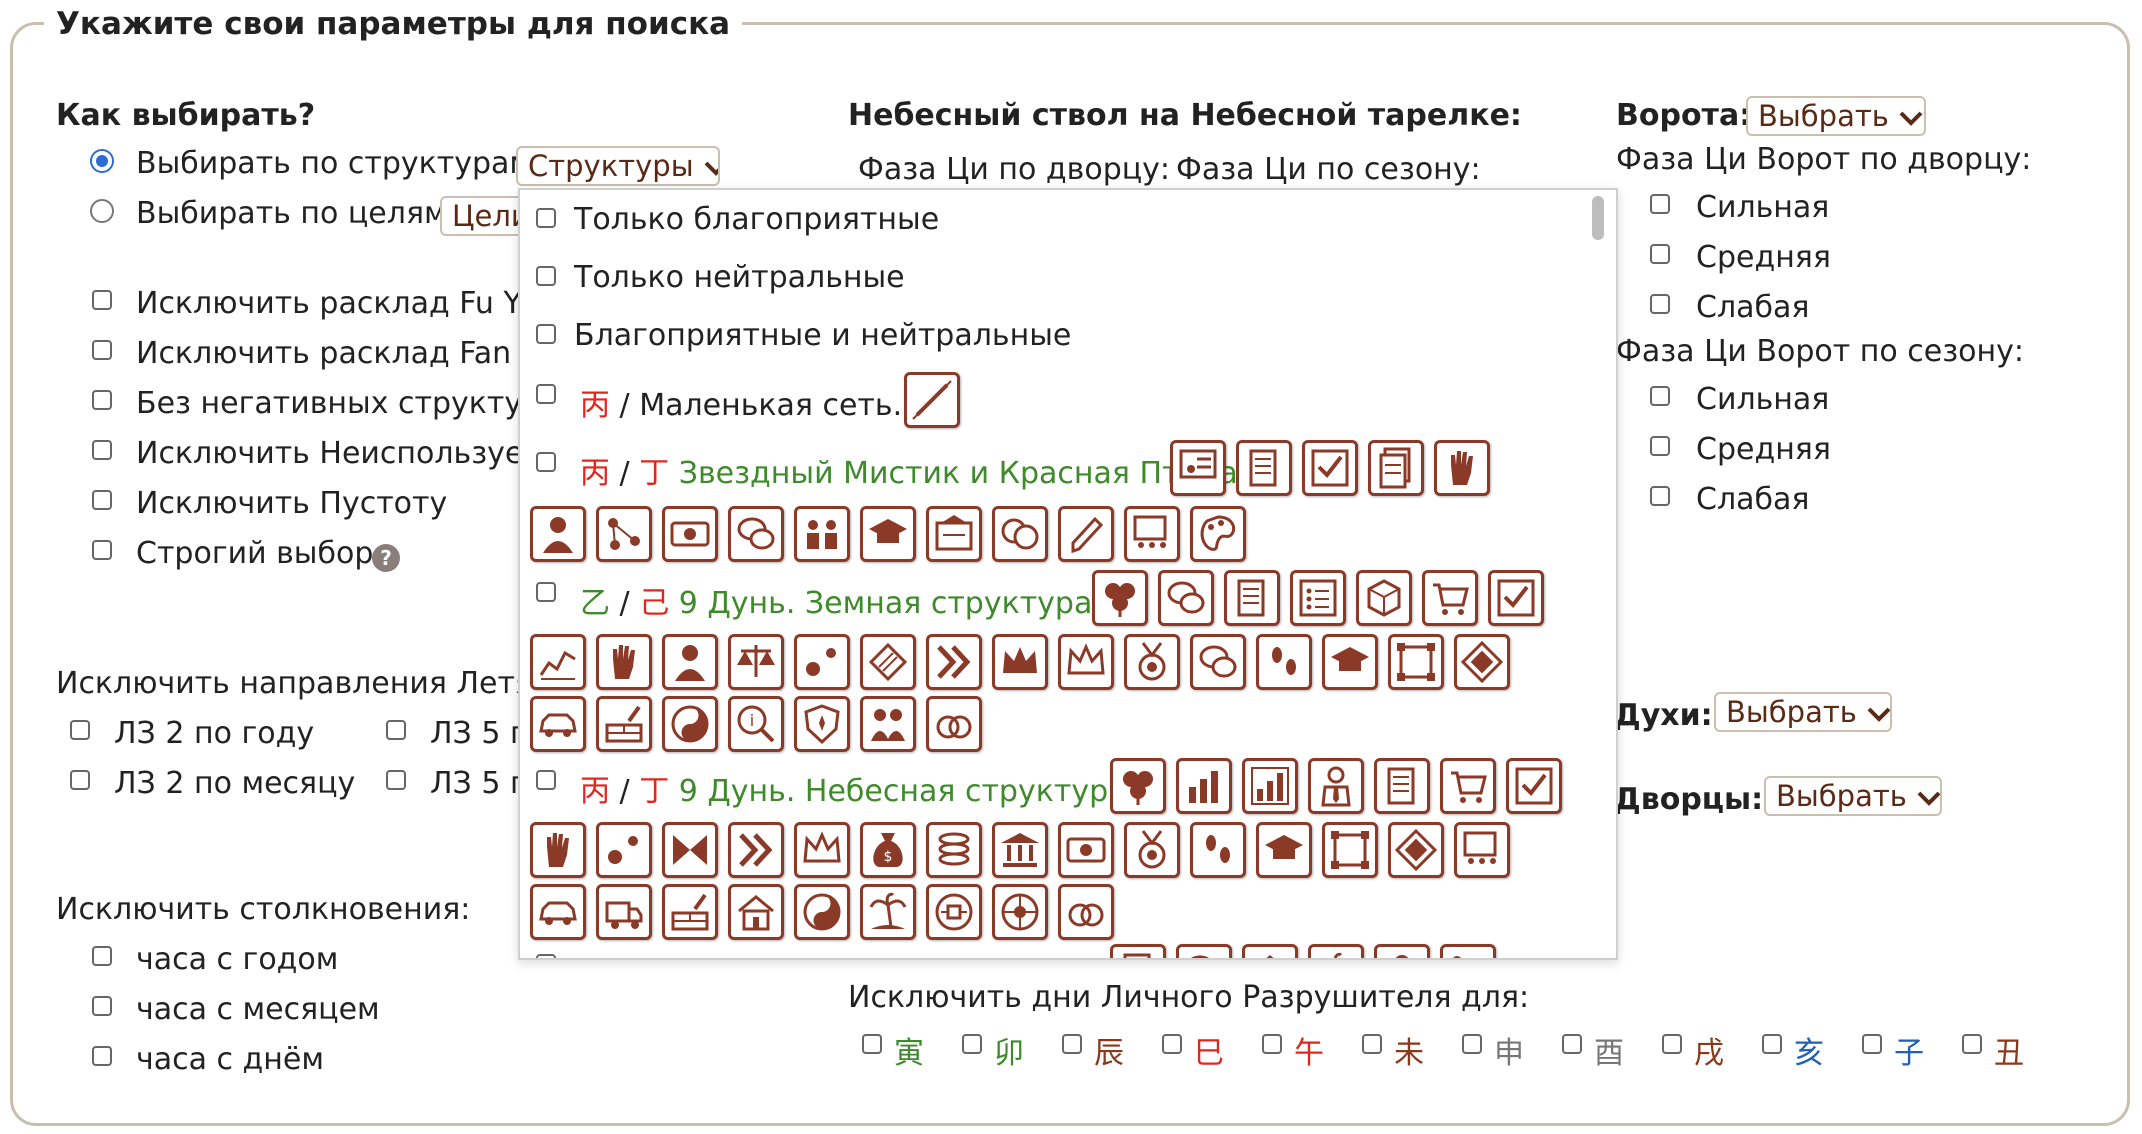  What do you see at coordinates (102, 1056) in the screenshot?
I see `cb-clash-day` at bounding box center [102, 1056].